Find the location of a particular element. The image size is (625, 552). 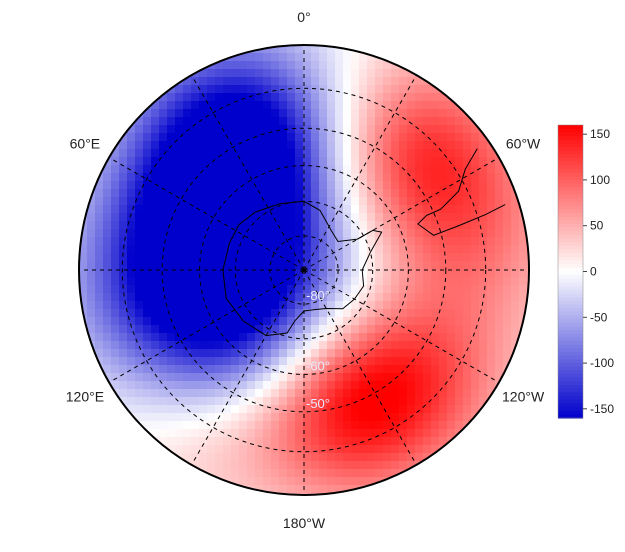

colorbar-tick-label: -150 is located at coordinates (602, 409).